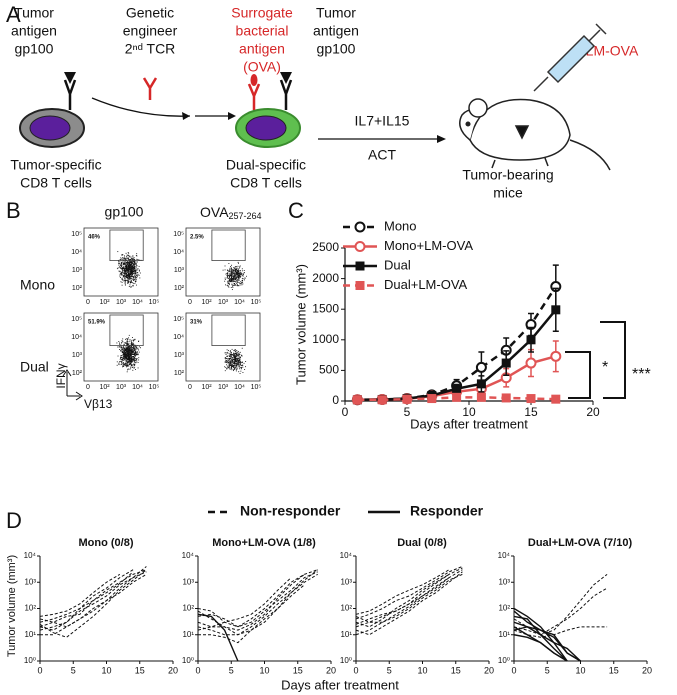 The image size is (677, 695). Describe the element at coordinates (77, 373) in the screenshot. I see `y-tick-label: 10²` at that location.